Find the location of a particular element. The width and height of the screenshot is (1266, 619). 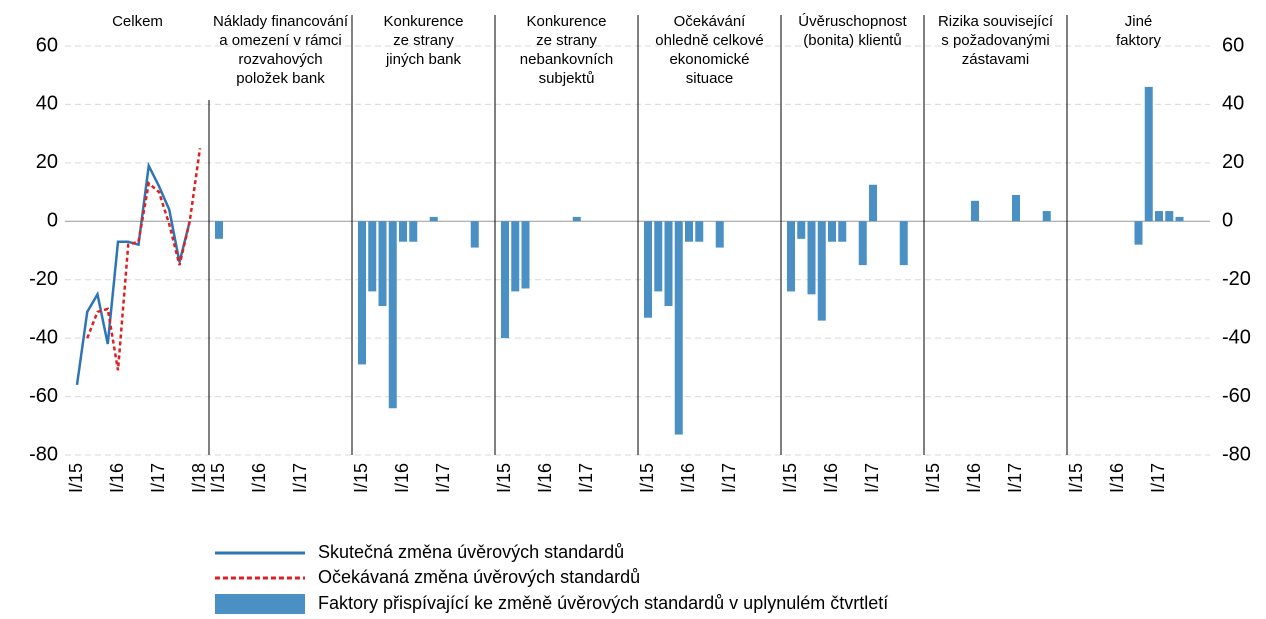

panel-title: zástavami is located at coordinates (996, 59).